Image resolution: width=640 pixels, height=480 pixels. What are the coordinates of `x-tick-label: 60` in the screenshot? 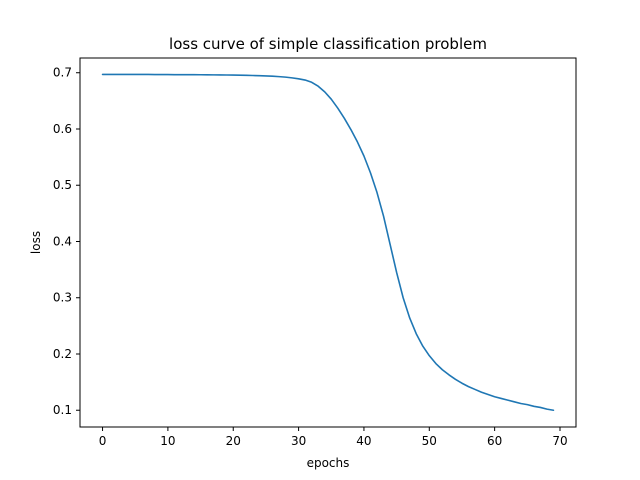 It's located at (494, 441).